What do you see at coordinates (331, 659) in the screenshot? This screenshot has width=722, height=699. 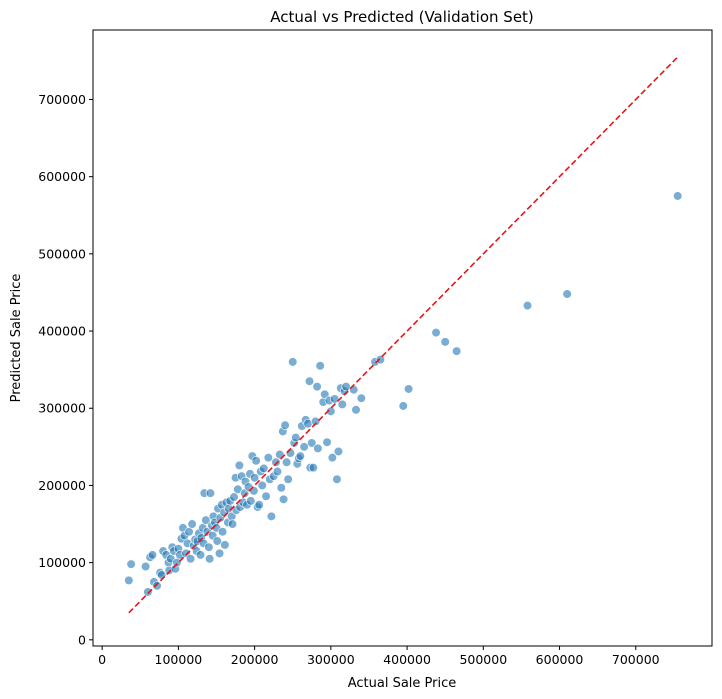 I see `x-tick-label: 300000` at bounding box center [331, 659].